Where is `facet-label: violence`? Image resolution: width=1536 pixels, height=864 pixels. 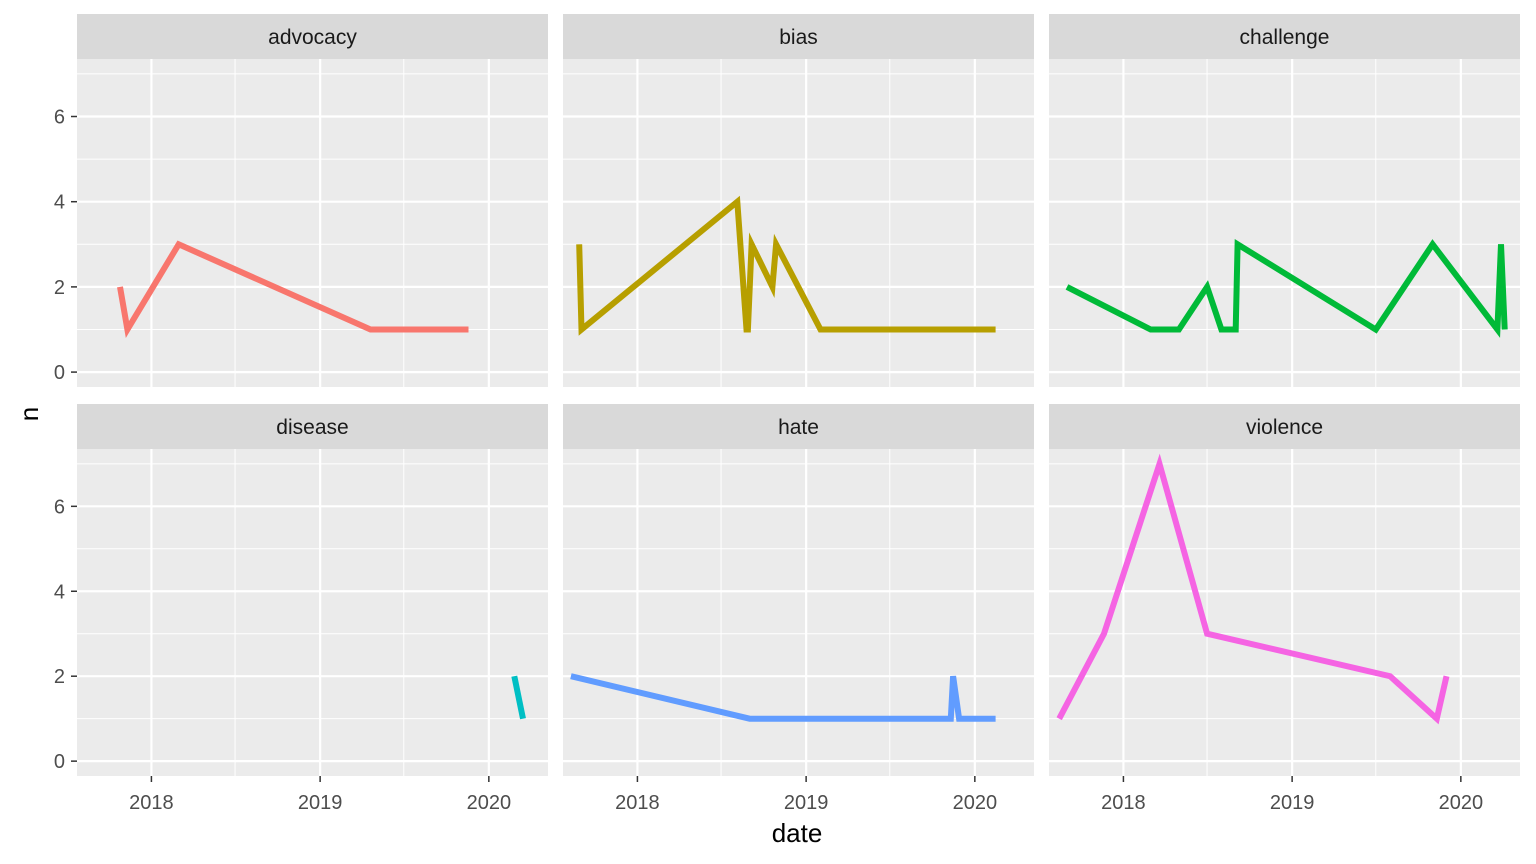 facet-label: violence is located at coordinates (1284, 427).